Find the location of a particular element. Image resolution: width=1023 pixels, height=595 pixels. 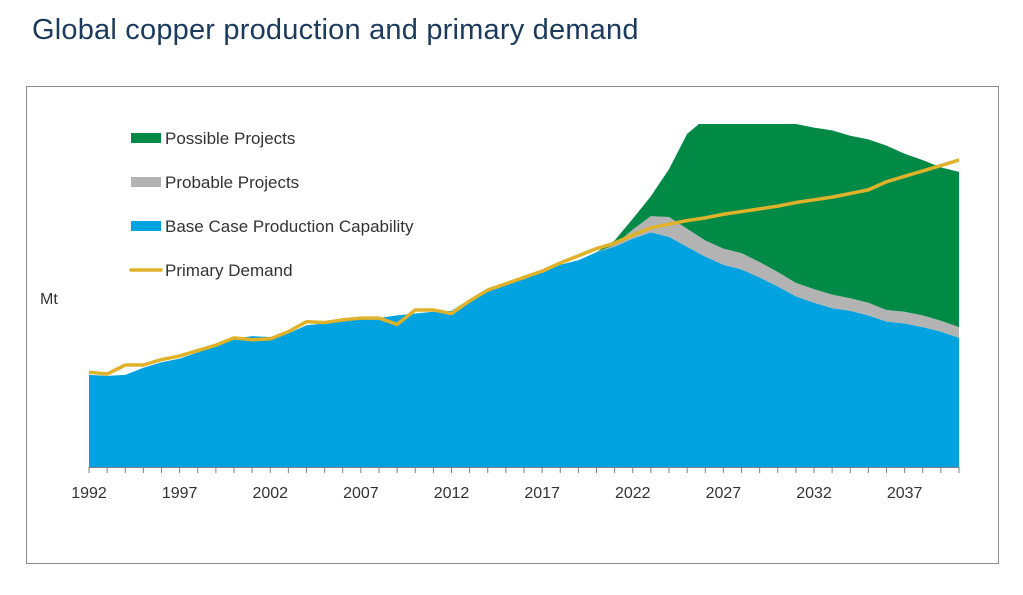

x-tick-label: 2012 is located at coordinates (452, 493).